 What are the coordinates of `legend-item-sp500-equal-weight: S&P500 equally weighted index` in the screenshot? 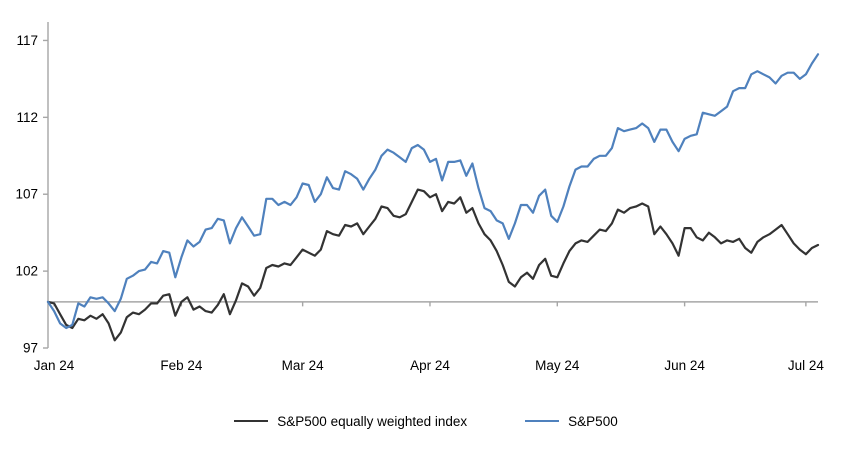 It's located at (350, 421).